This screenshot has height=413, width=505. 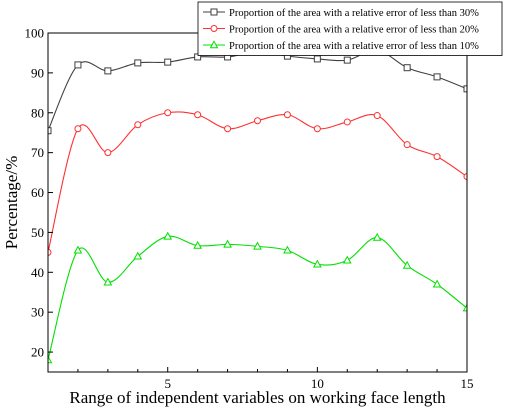 I want to click on y-tick-label: 80, so click(x=37, y=112).